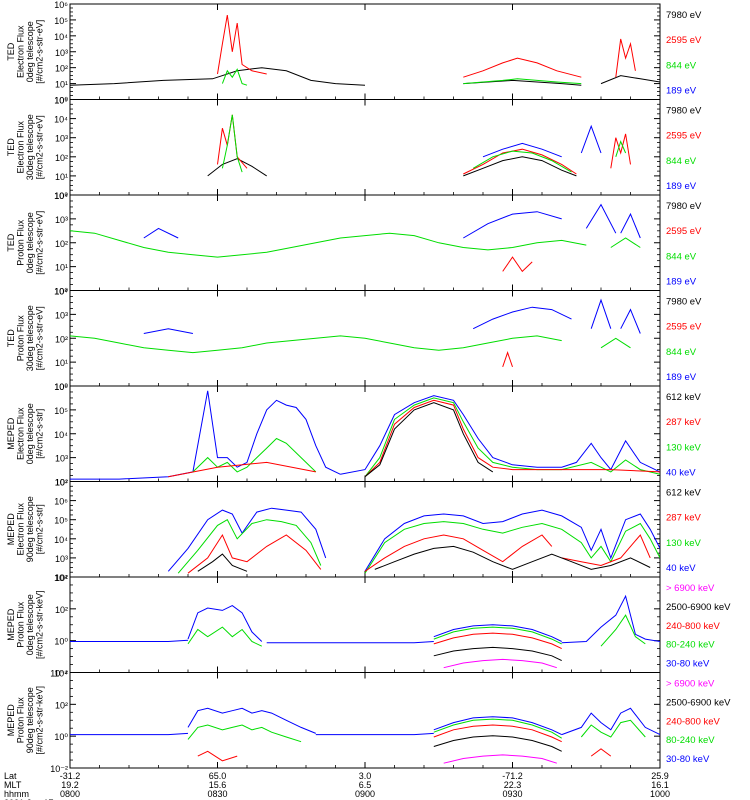  What do you see at coordinates (61, 158) in the screenshot?
I see `y-tick-label: 10²` at bounding box center [61, 158].